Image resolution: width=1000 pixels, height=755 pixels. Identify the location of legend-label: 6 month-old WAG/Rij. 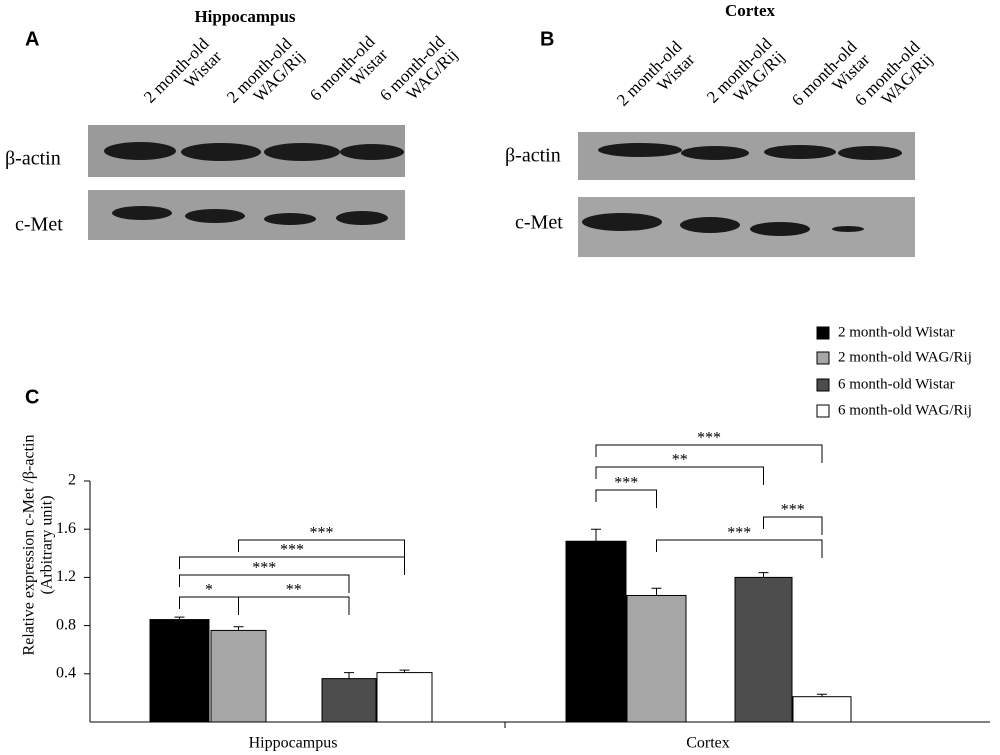
(905, 410).